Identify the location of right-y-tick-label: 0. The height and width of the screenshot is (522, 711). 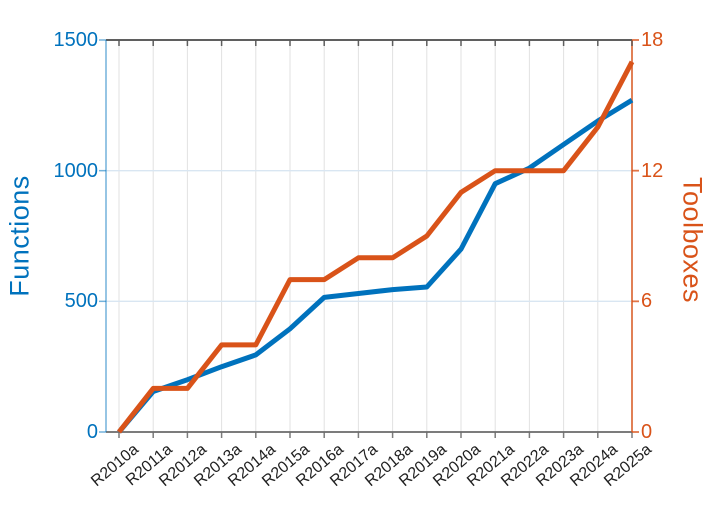
(647, 432).